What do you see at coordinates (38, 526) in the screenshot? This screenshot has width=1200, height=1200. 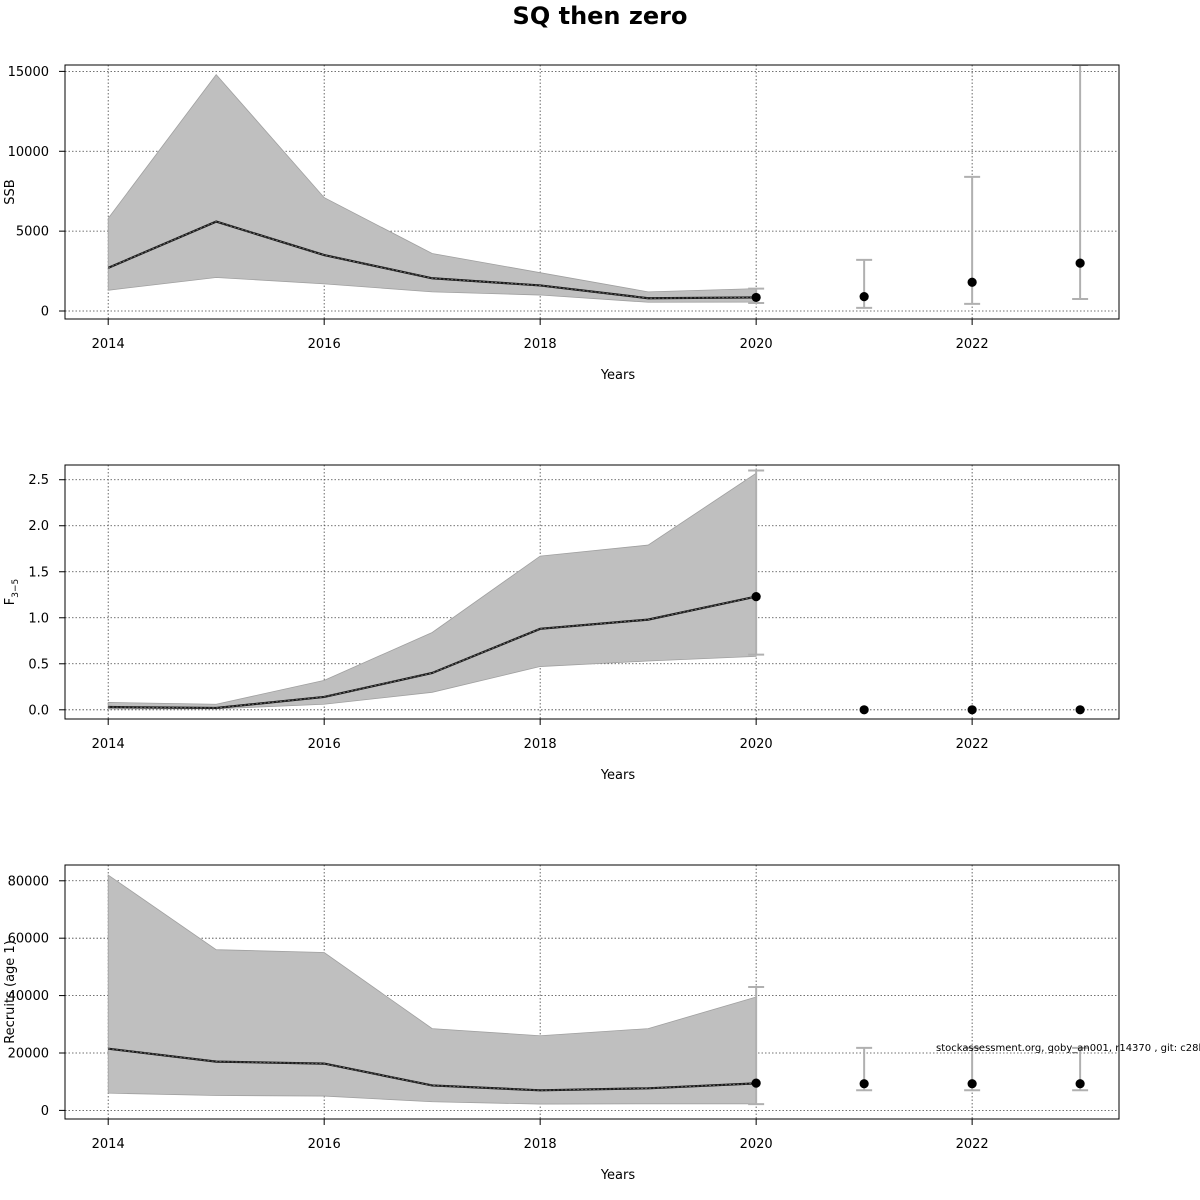 I see `y-tick-label: 2.0` at bounding box center [38, 526].